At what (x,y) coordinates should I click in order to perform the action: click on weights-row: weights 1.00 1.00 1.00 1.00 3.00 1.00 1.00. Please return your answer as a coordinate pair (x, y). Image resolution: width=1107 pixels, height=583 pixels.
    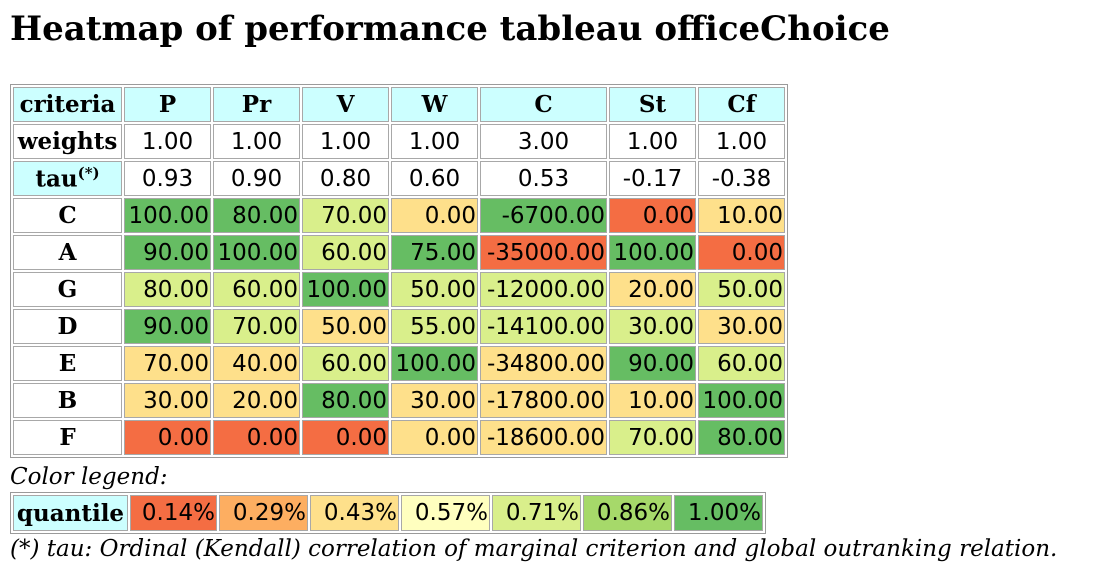
    Looking at the image, I should click on (399, 141).